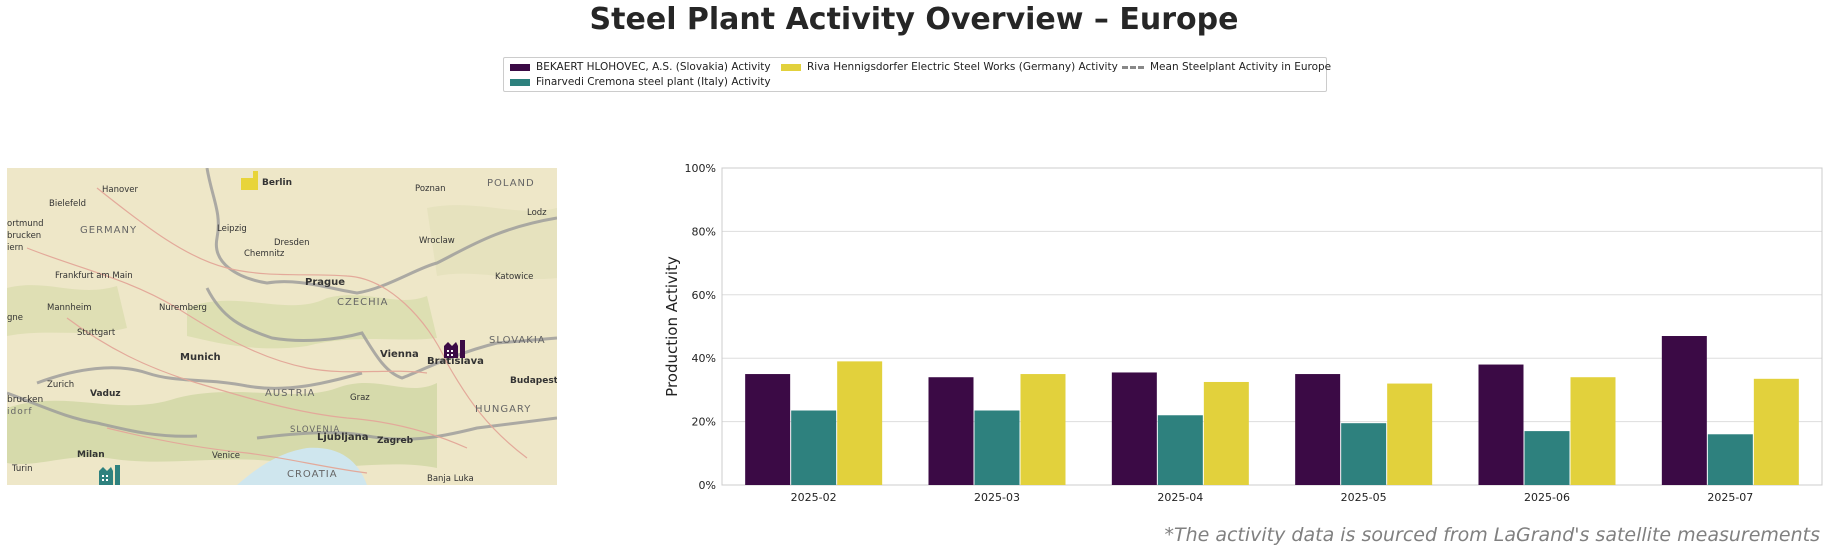 Image resolution: width=1828 pixels, height=554 pixels. Describe the element at coordinates (450, 479) in the screenshot. I see `map-label-banja-luka: Banja Luka` at that location.